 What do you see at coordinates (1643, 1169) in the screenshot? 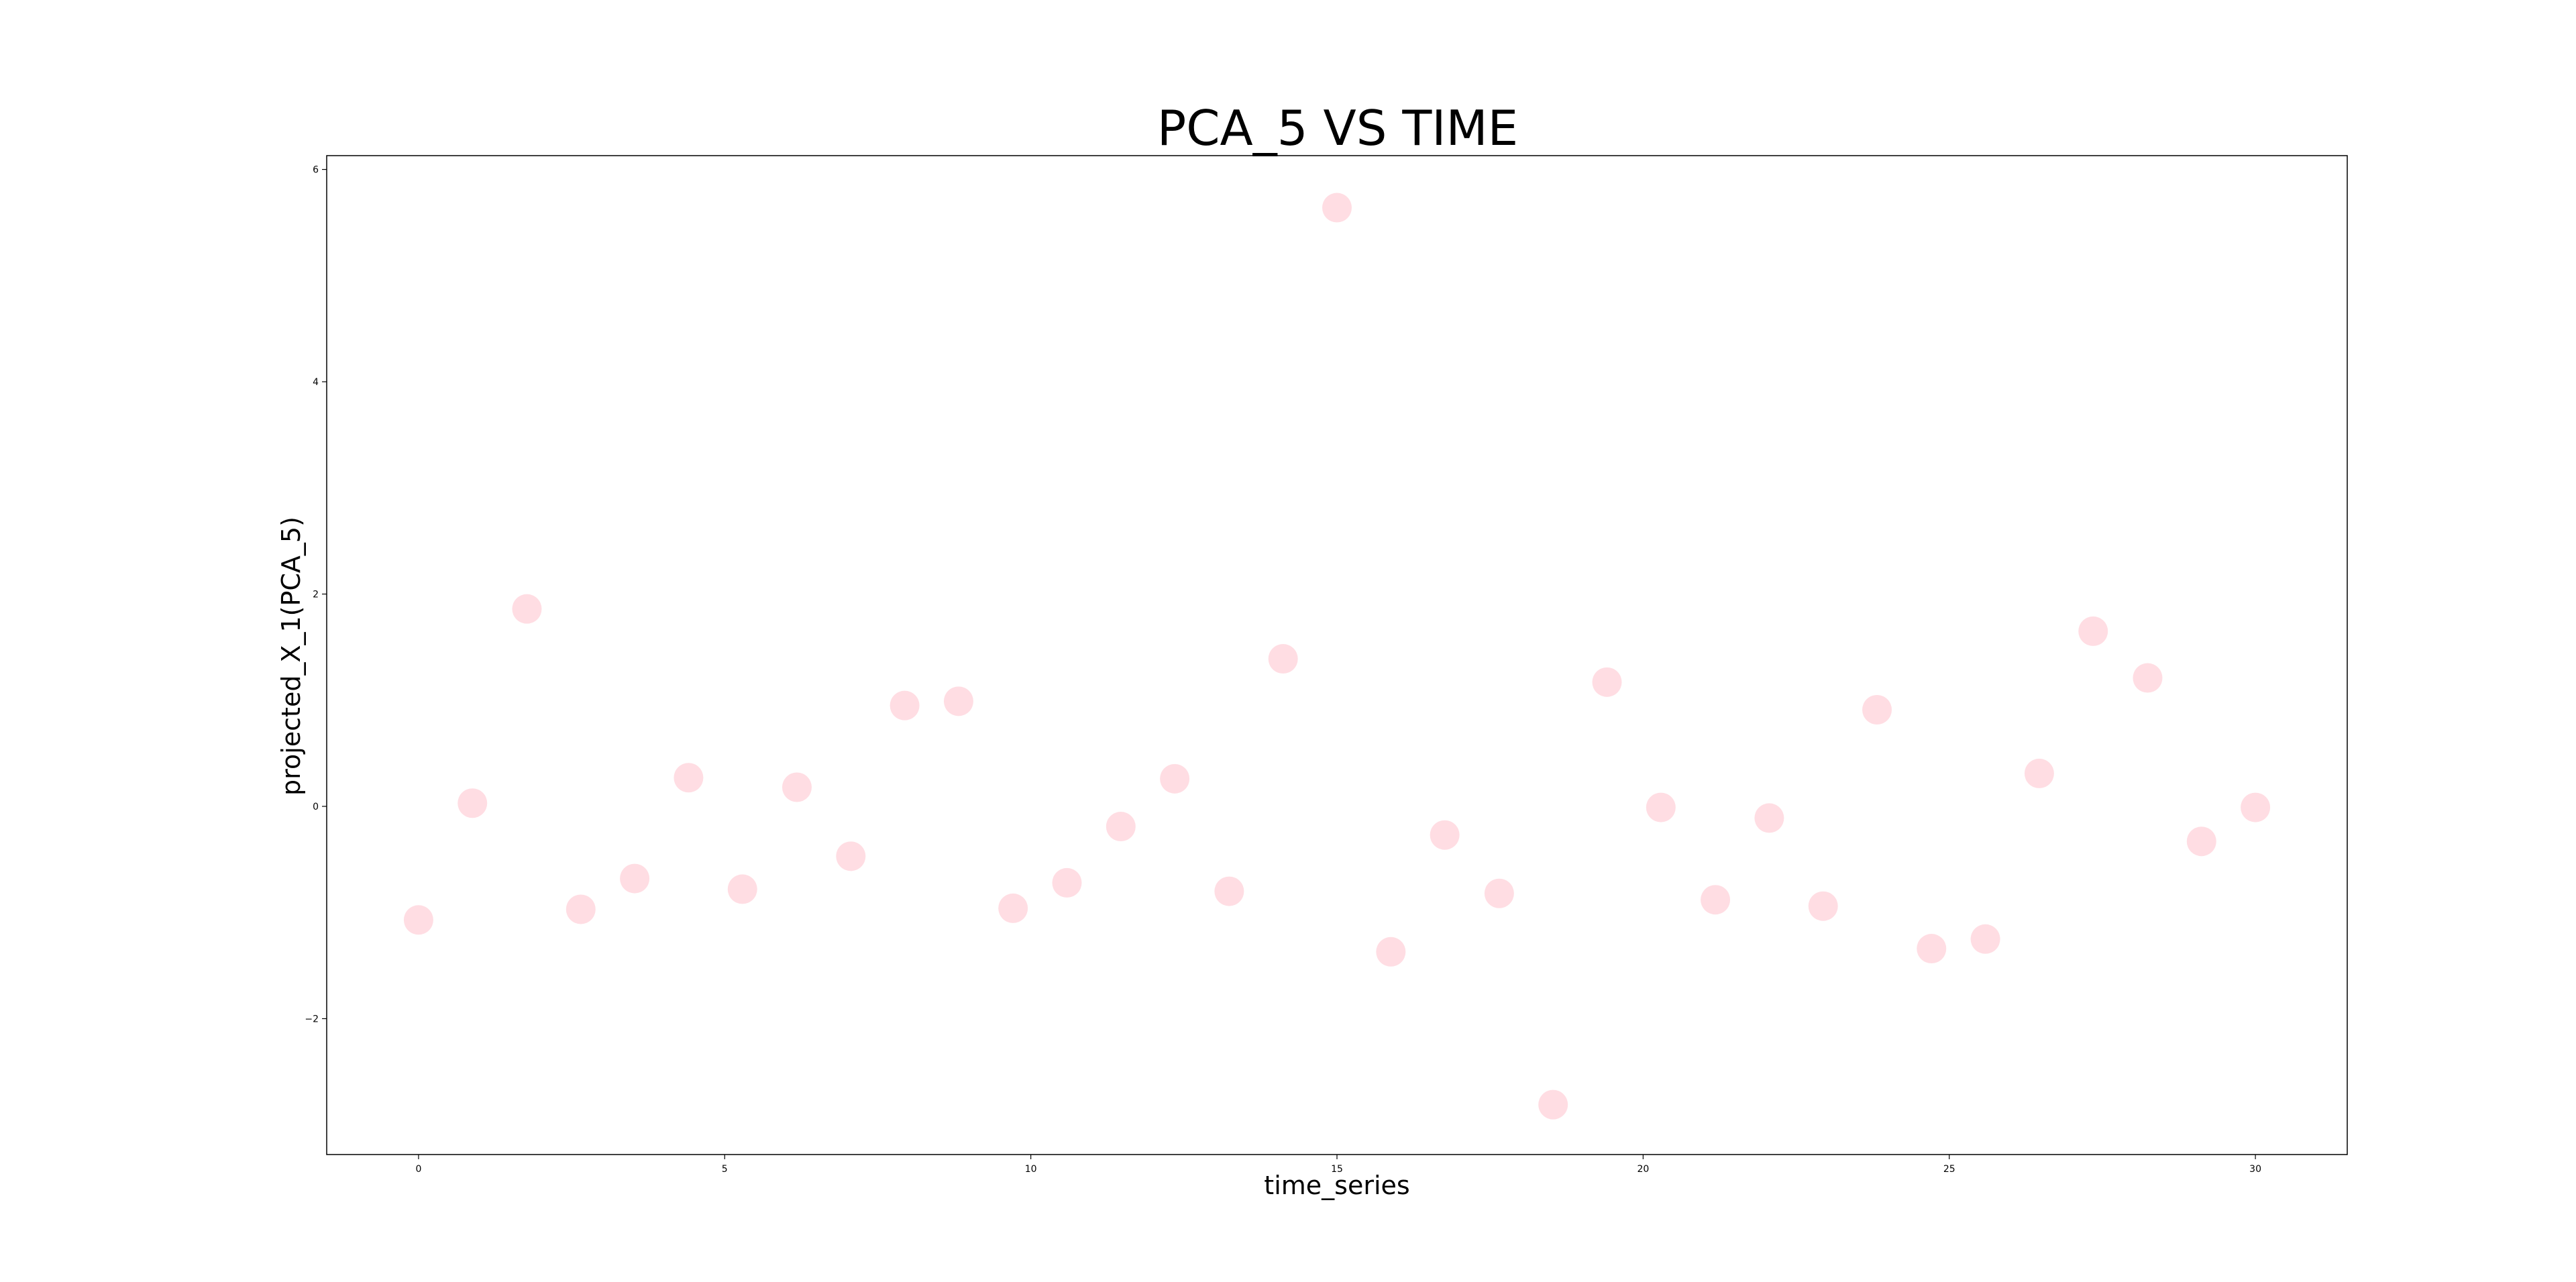
I see `x-tick-label: 20` at bounding box center [1643, 1169].